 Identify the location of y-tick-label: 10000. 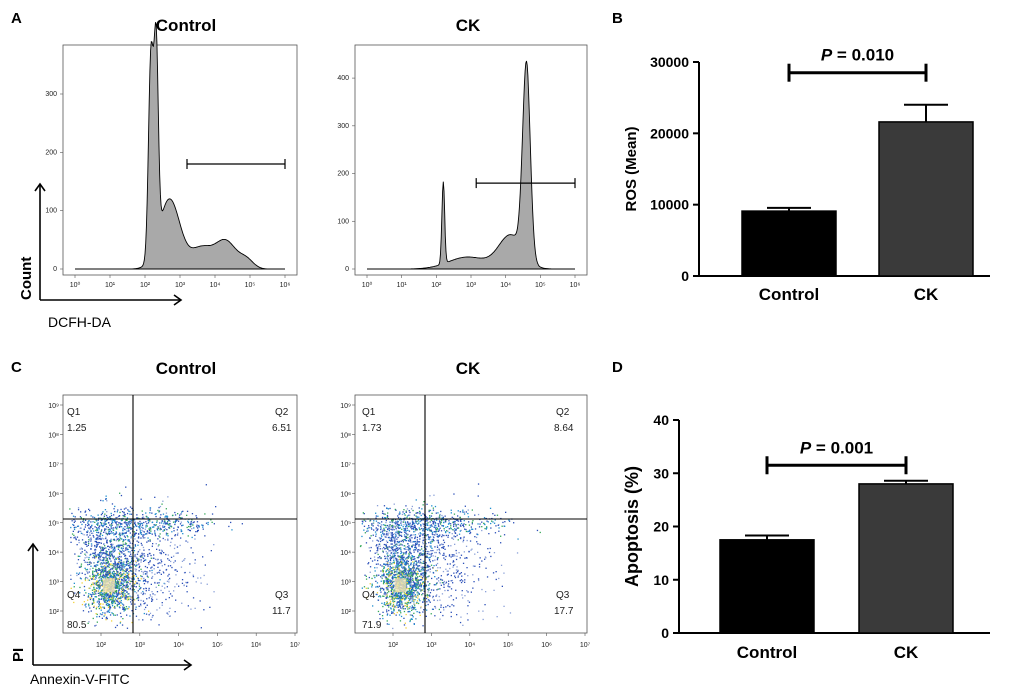
(669, 205).